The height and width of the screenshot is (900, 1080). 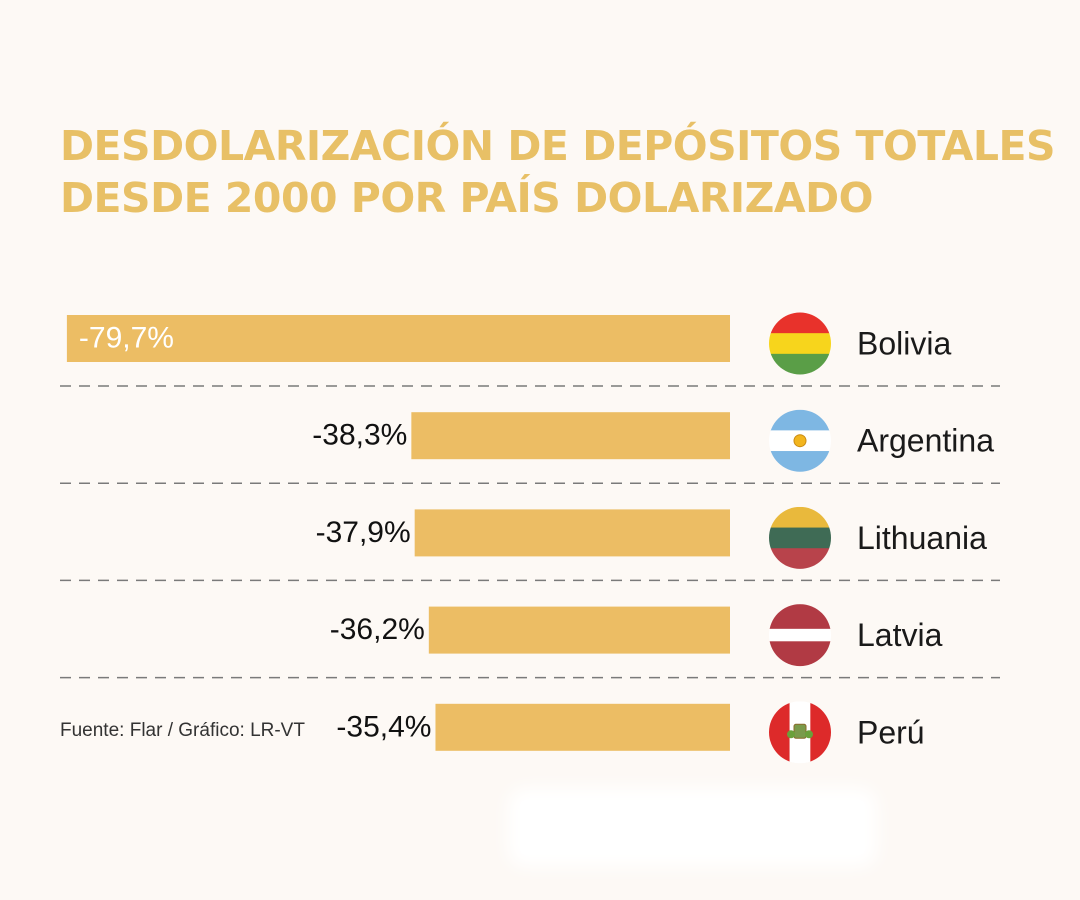 I want to click on bar-perú, so click(x=582, y=727).